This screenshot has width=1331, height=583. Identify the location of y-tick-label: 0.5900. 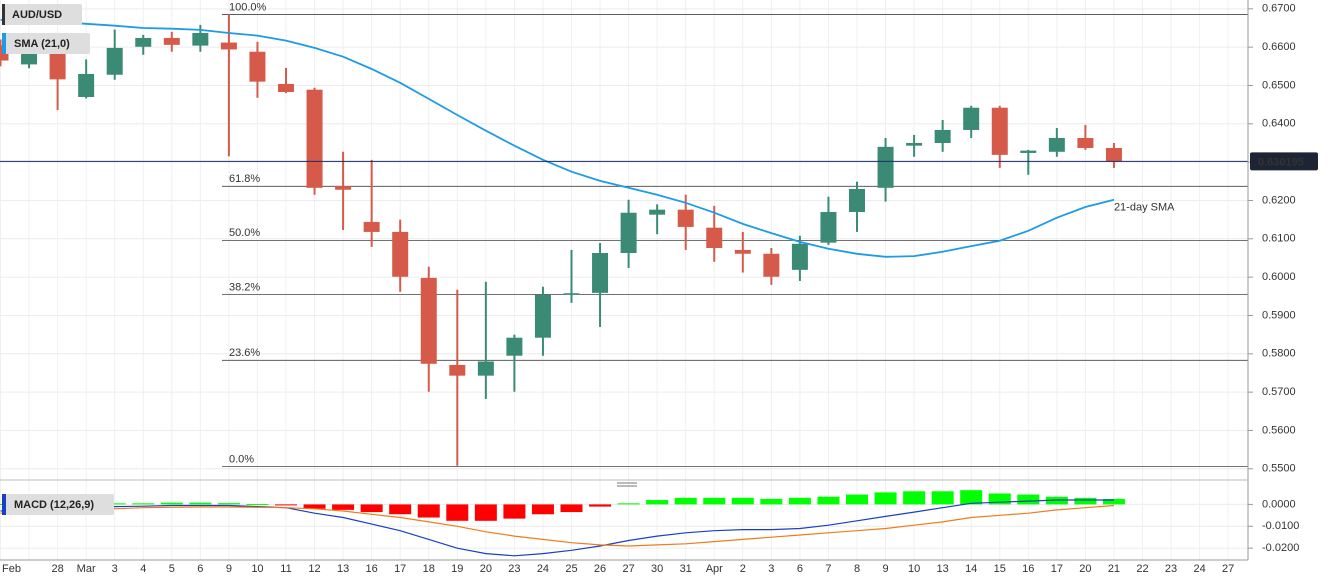
(1279, 315).